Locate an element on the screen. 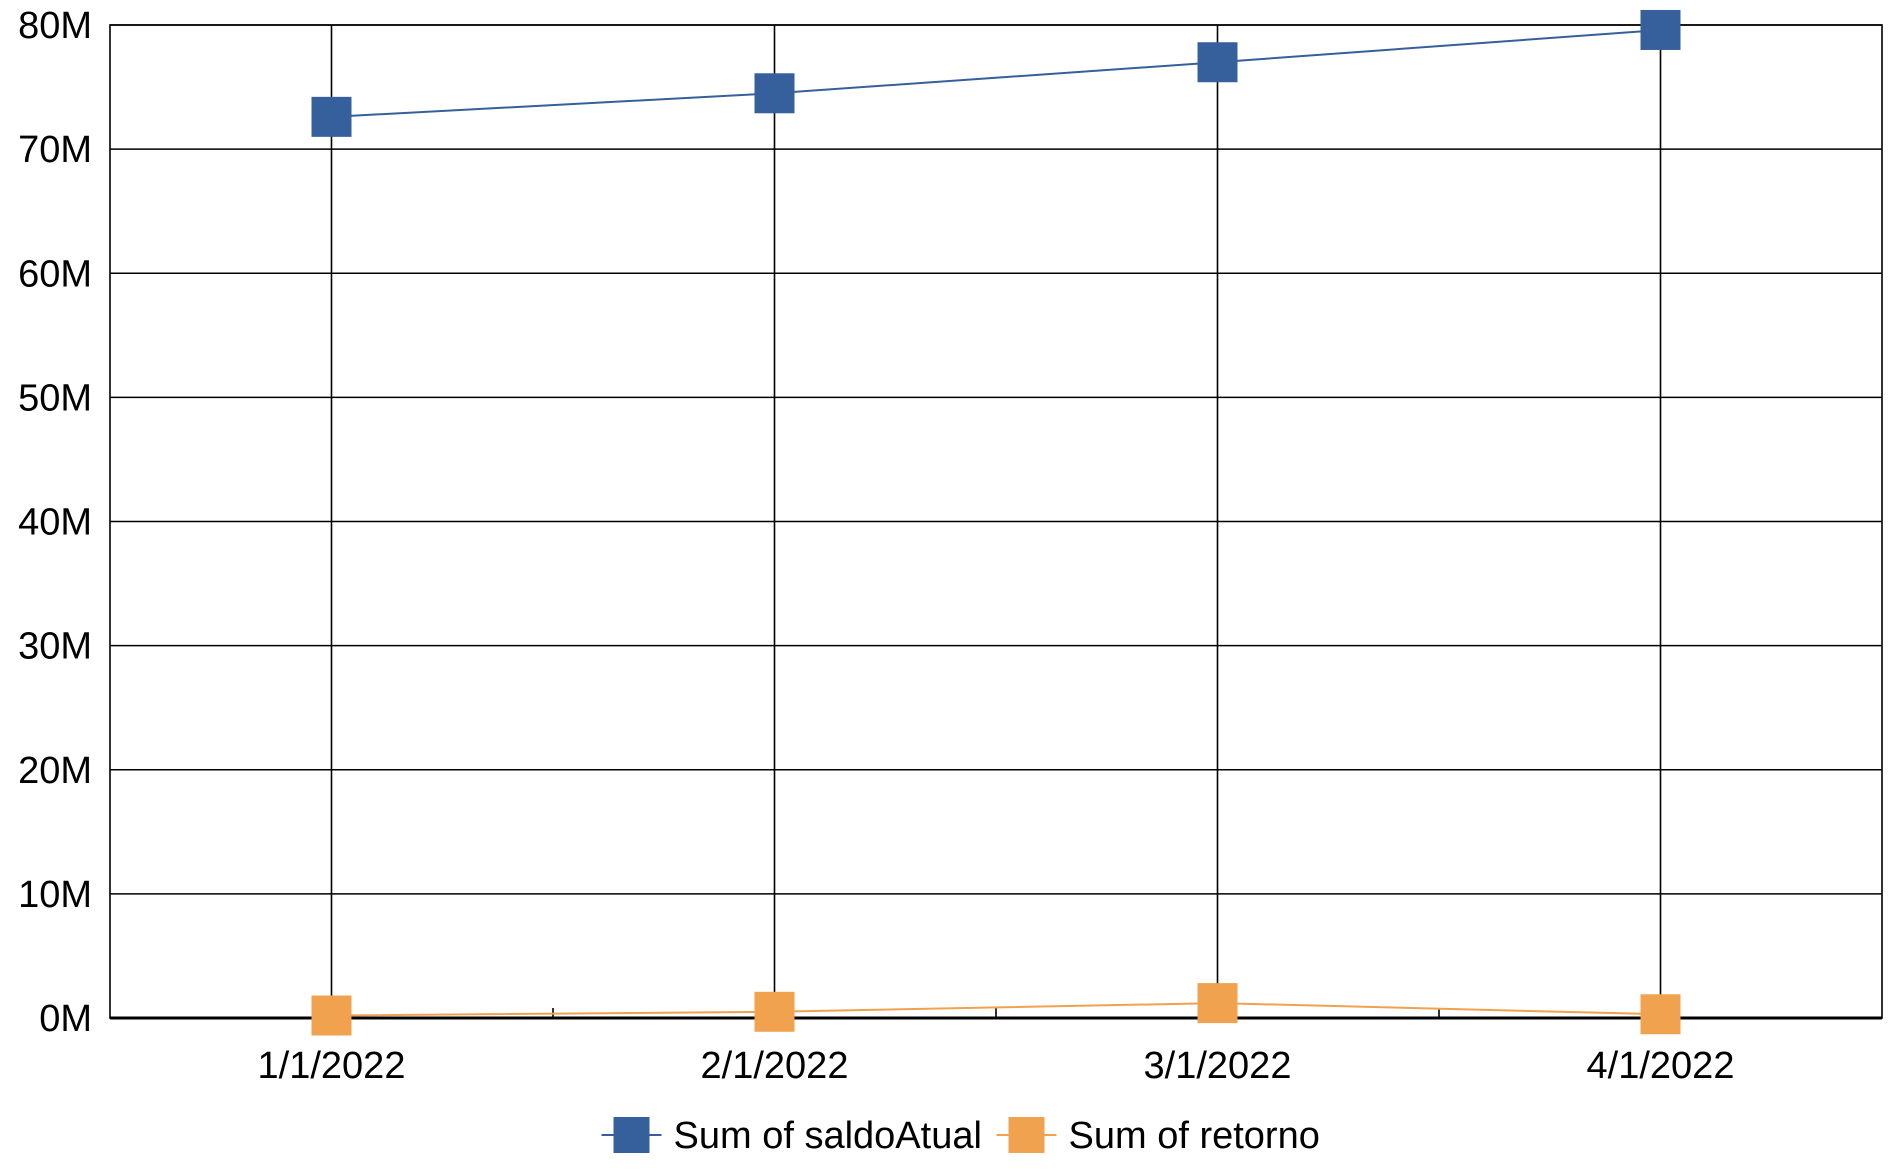  y-tick-label: 80M is located at coordinates (55, 26).